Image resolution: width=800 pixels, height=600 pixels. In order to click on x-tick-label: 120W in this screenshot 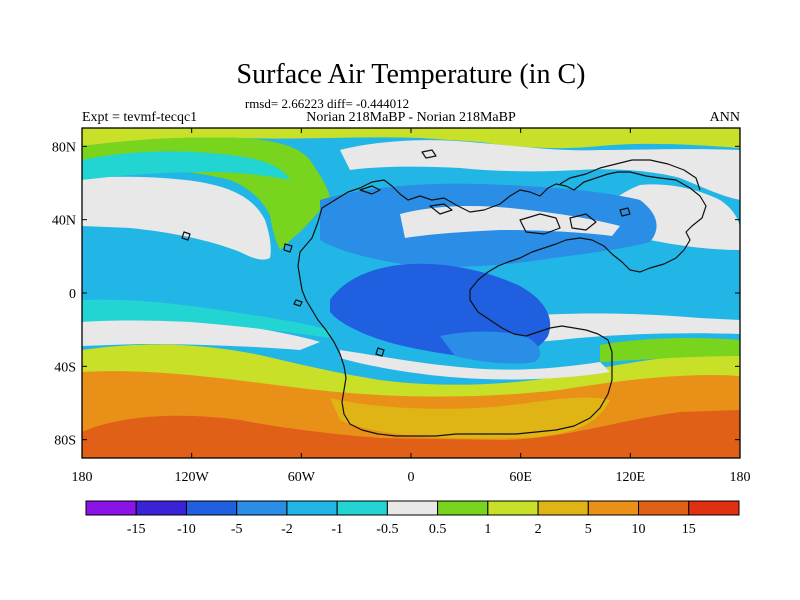, I will do `click(192, 477)`.